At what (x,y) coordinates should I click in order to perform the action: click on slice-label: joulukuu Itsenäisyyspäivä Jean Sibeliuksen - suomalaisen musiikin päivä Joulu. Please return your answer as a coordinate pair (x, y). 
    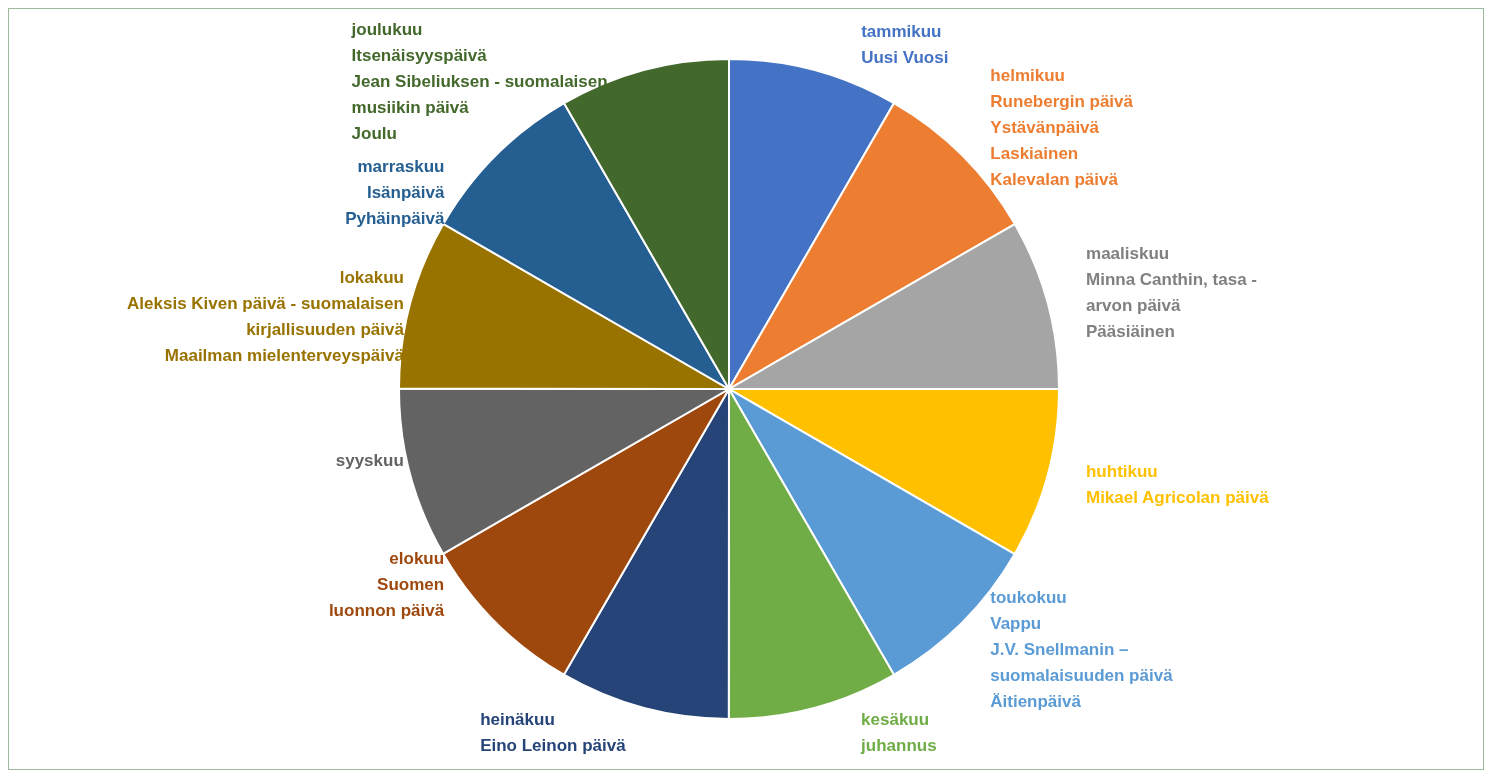
    Looking at the image, I should click on (479, 81).